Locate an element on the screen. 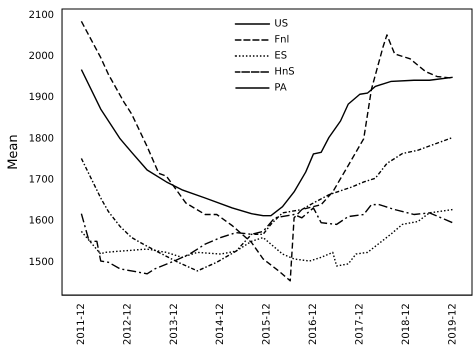 The width and height of the screenshot is (474, 348). legend-label: ES is located at coordinates (281, 56).